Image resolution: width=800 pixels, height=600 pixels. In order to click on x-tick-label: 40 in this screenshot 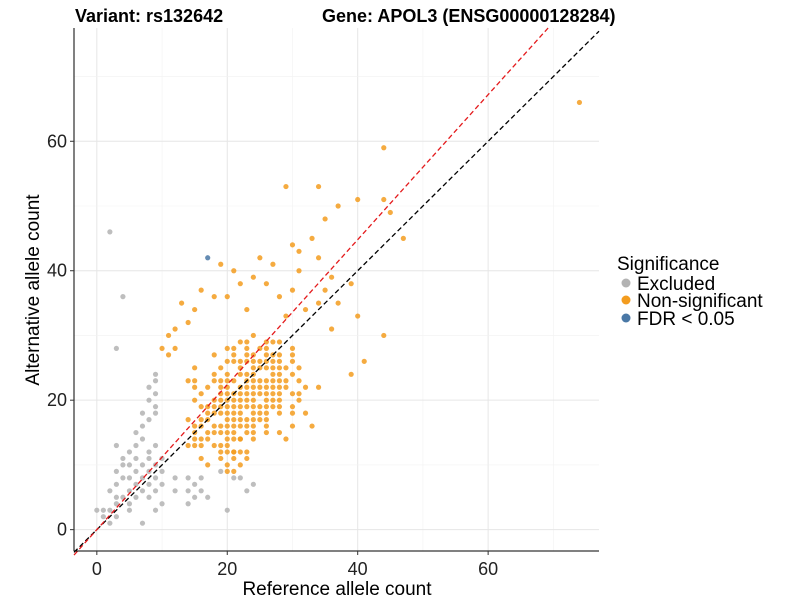, I will do `click(358, 569)`.